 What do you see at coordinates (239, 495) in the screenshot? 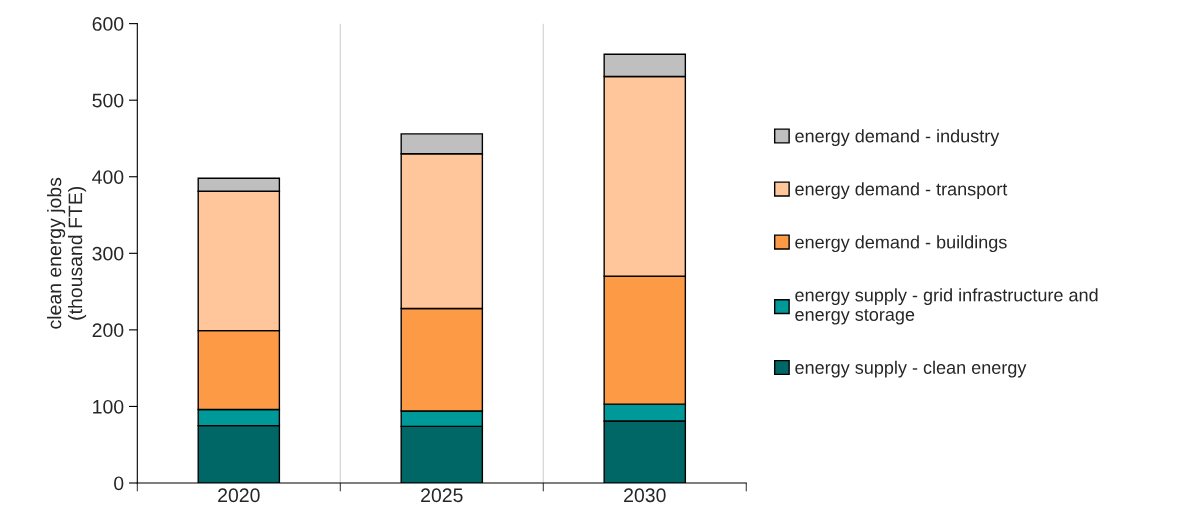
I see `x-tick-label: 2020` at bounding box center [239, 495].